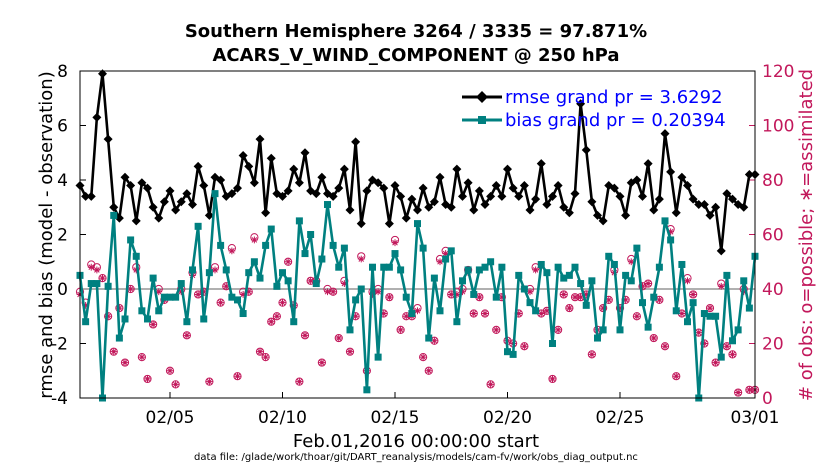 The image size is (830, 470). What do you see at coordinates (773, 236) in the screenshot?
I see `y2-tick-label: 60` at bounding box center [773, 236].